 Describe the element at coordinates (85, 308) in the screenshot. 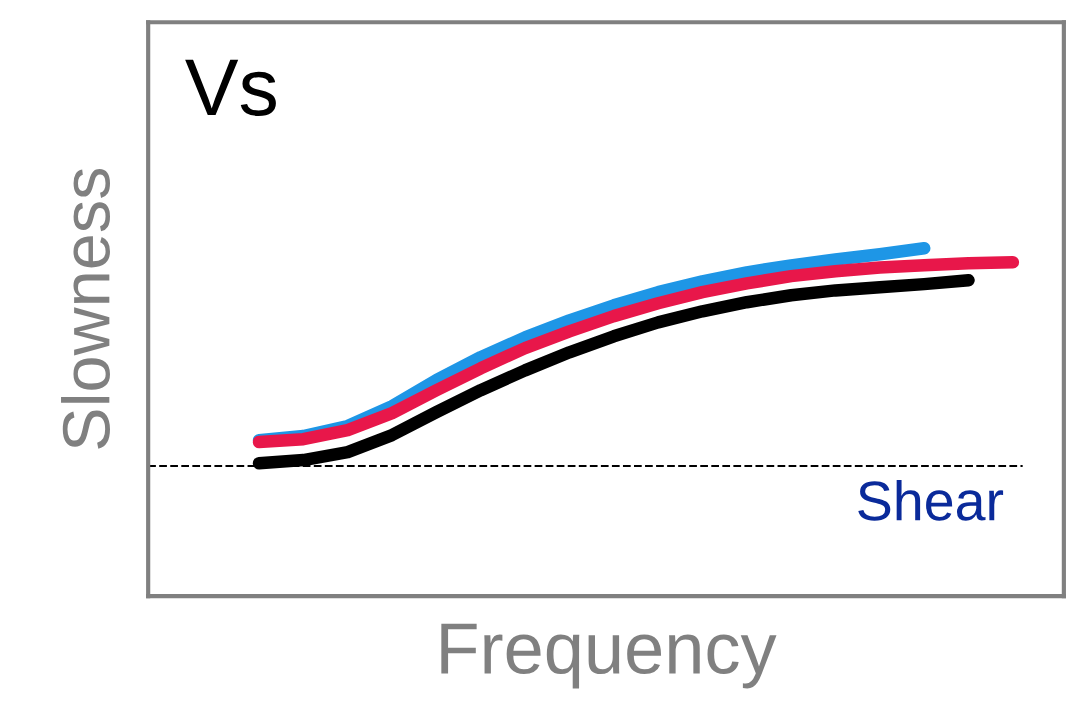

I see `y-axis-title: Slowness` at that location.